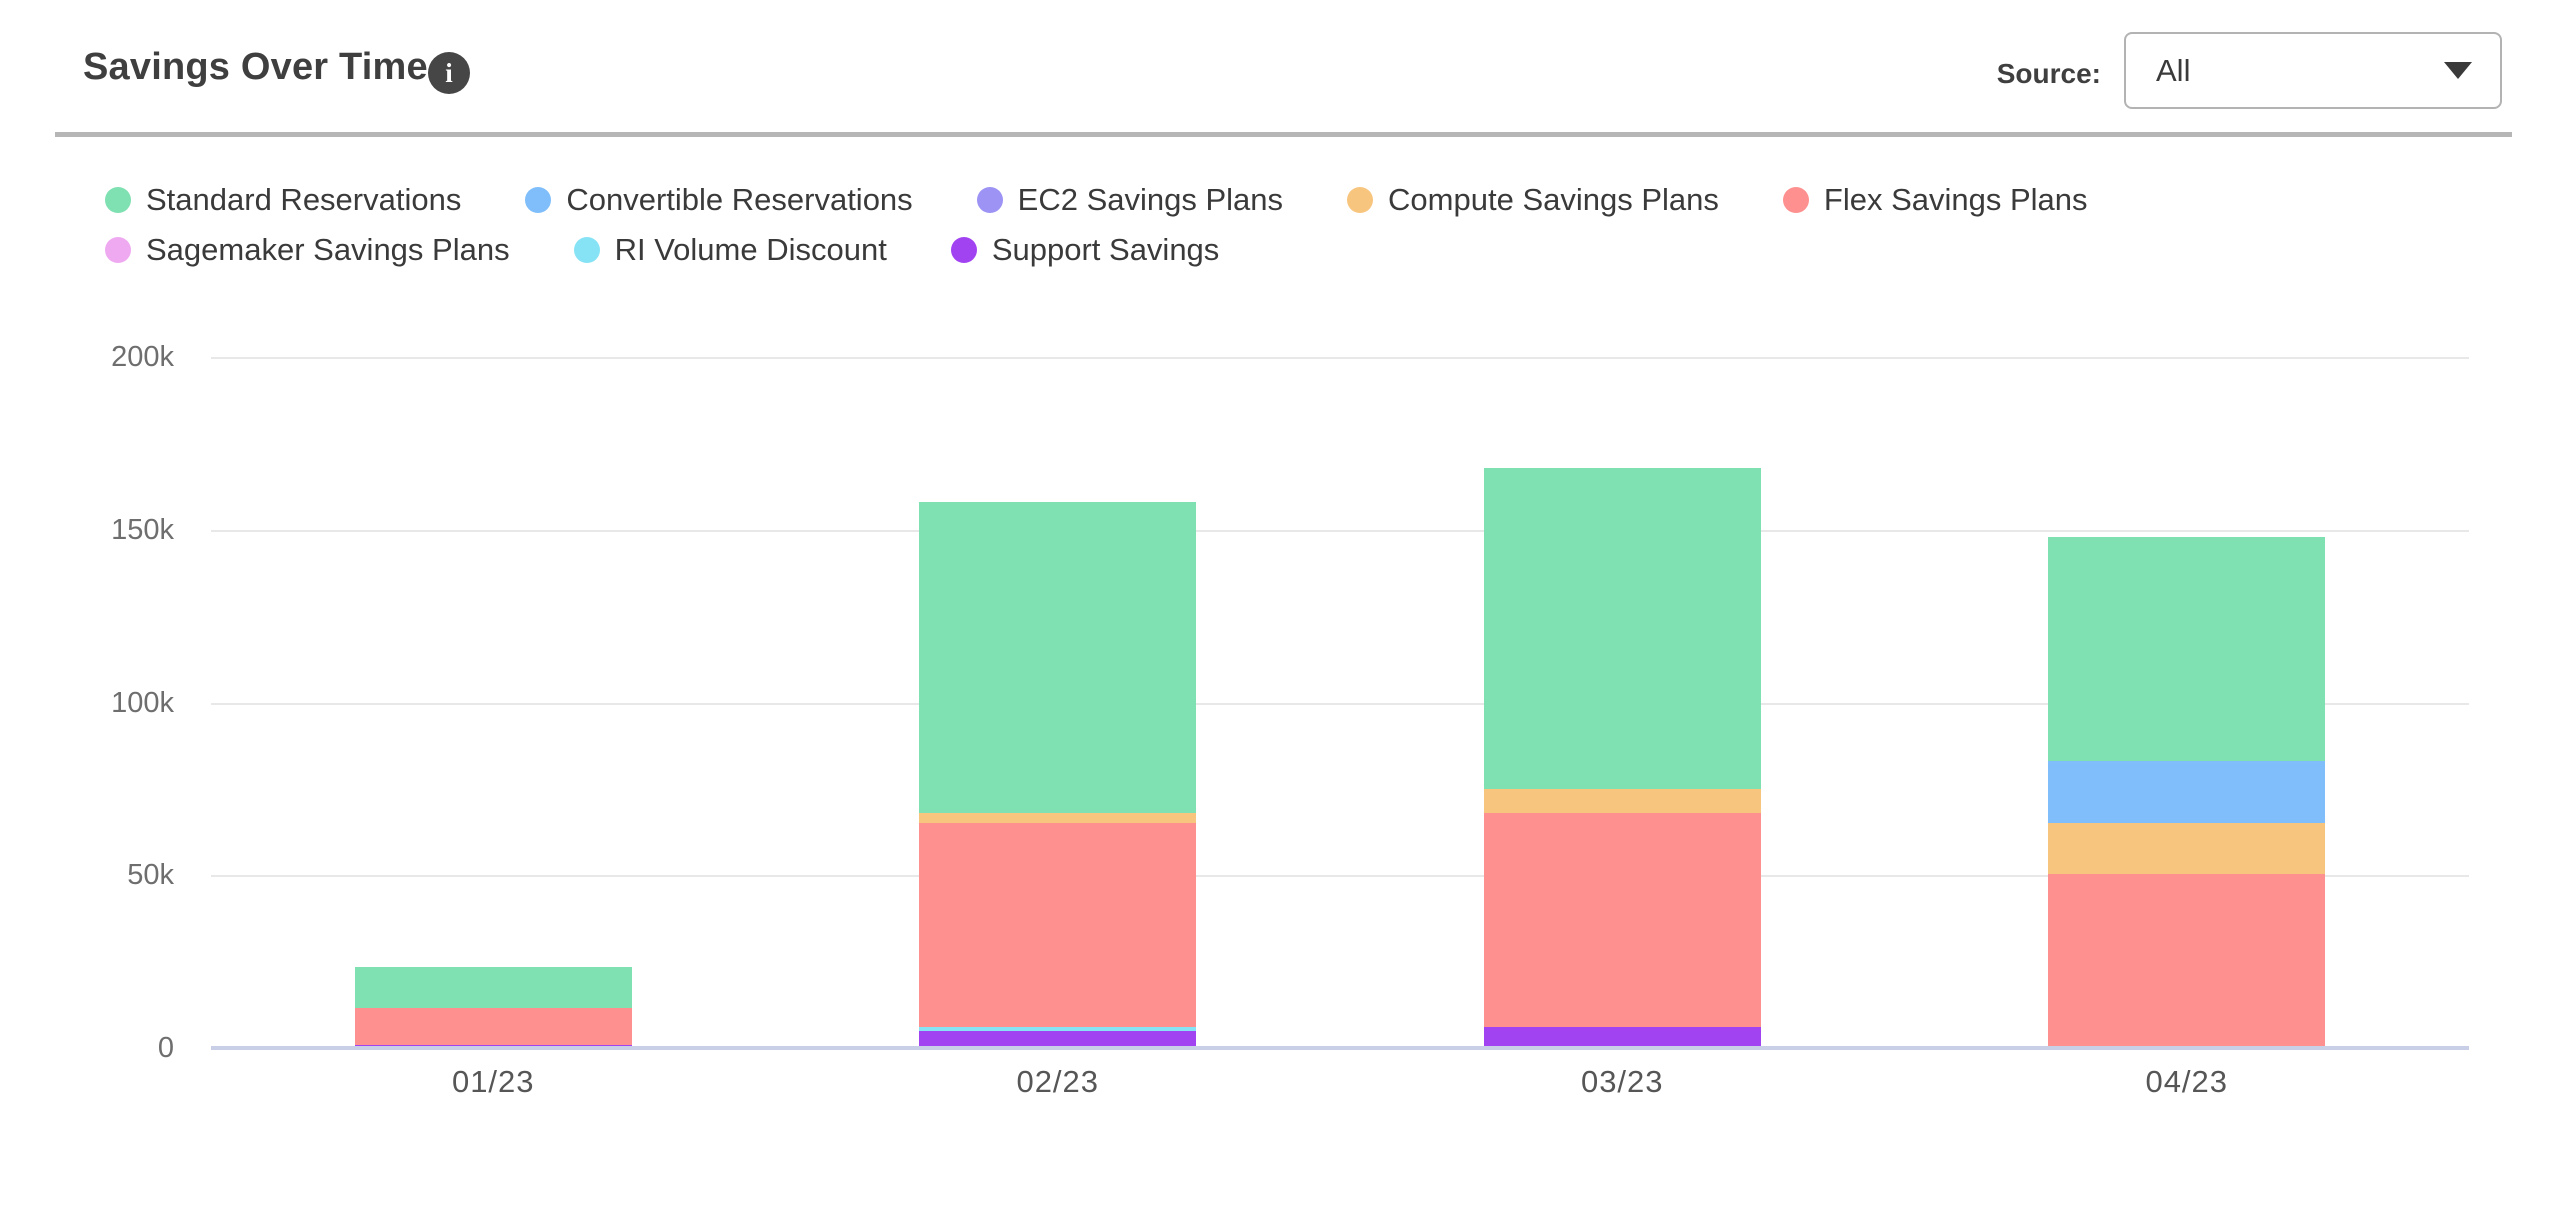 This screenshot has width=2562, height=1222. Describe the element at coordinates (2458, 70) in the screenshot. I see `chevron-down-icon` at that location.